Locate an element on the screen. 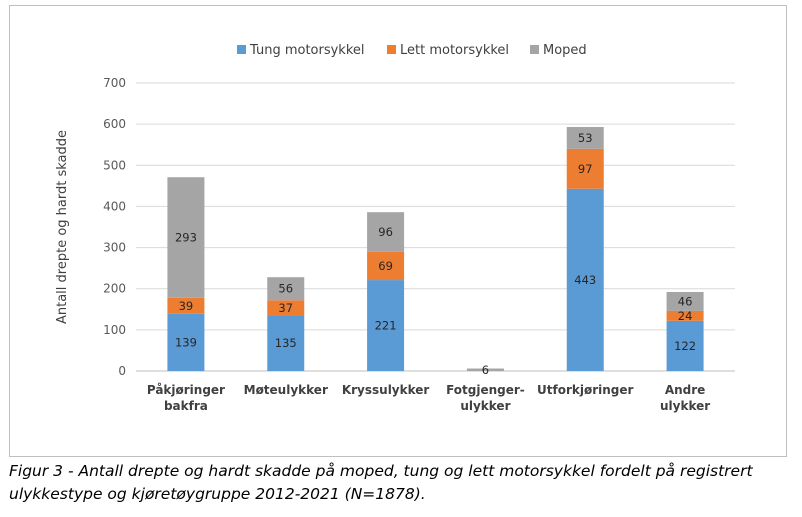  data-label: 96 is located at coordinates (385, 232).